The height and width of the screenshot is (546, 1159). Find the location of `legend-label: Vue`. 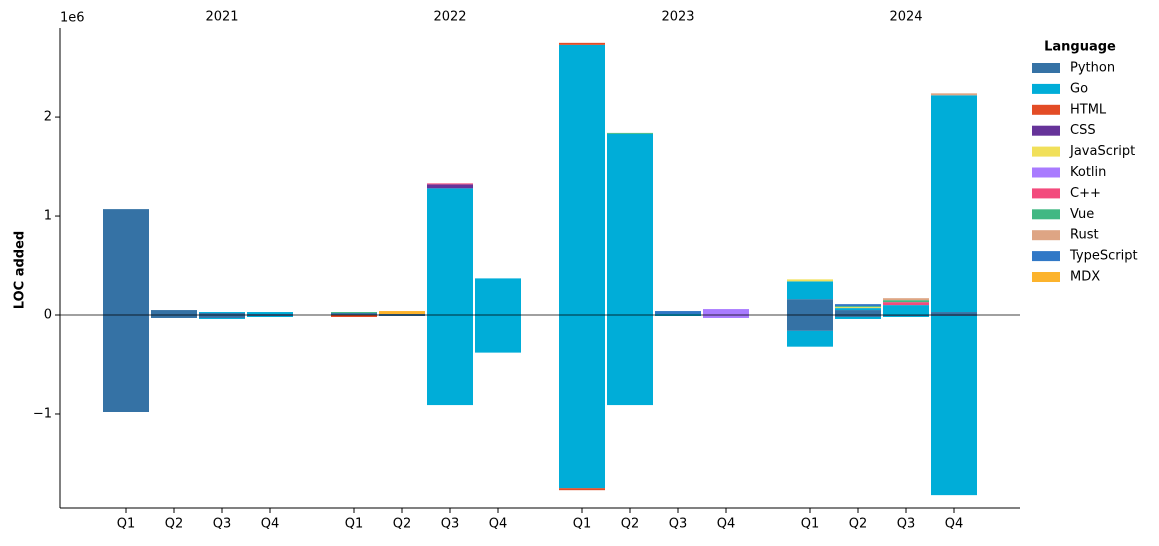

legend-label: Vue is located at coordinates (1082, 214).